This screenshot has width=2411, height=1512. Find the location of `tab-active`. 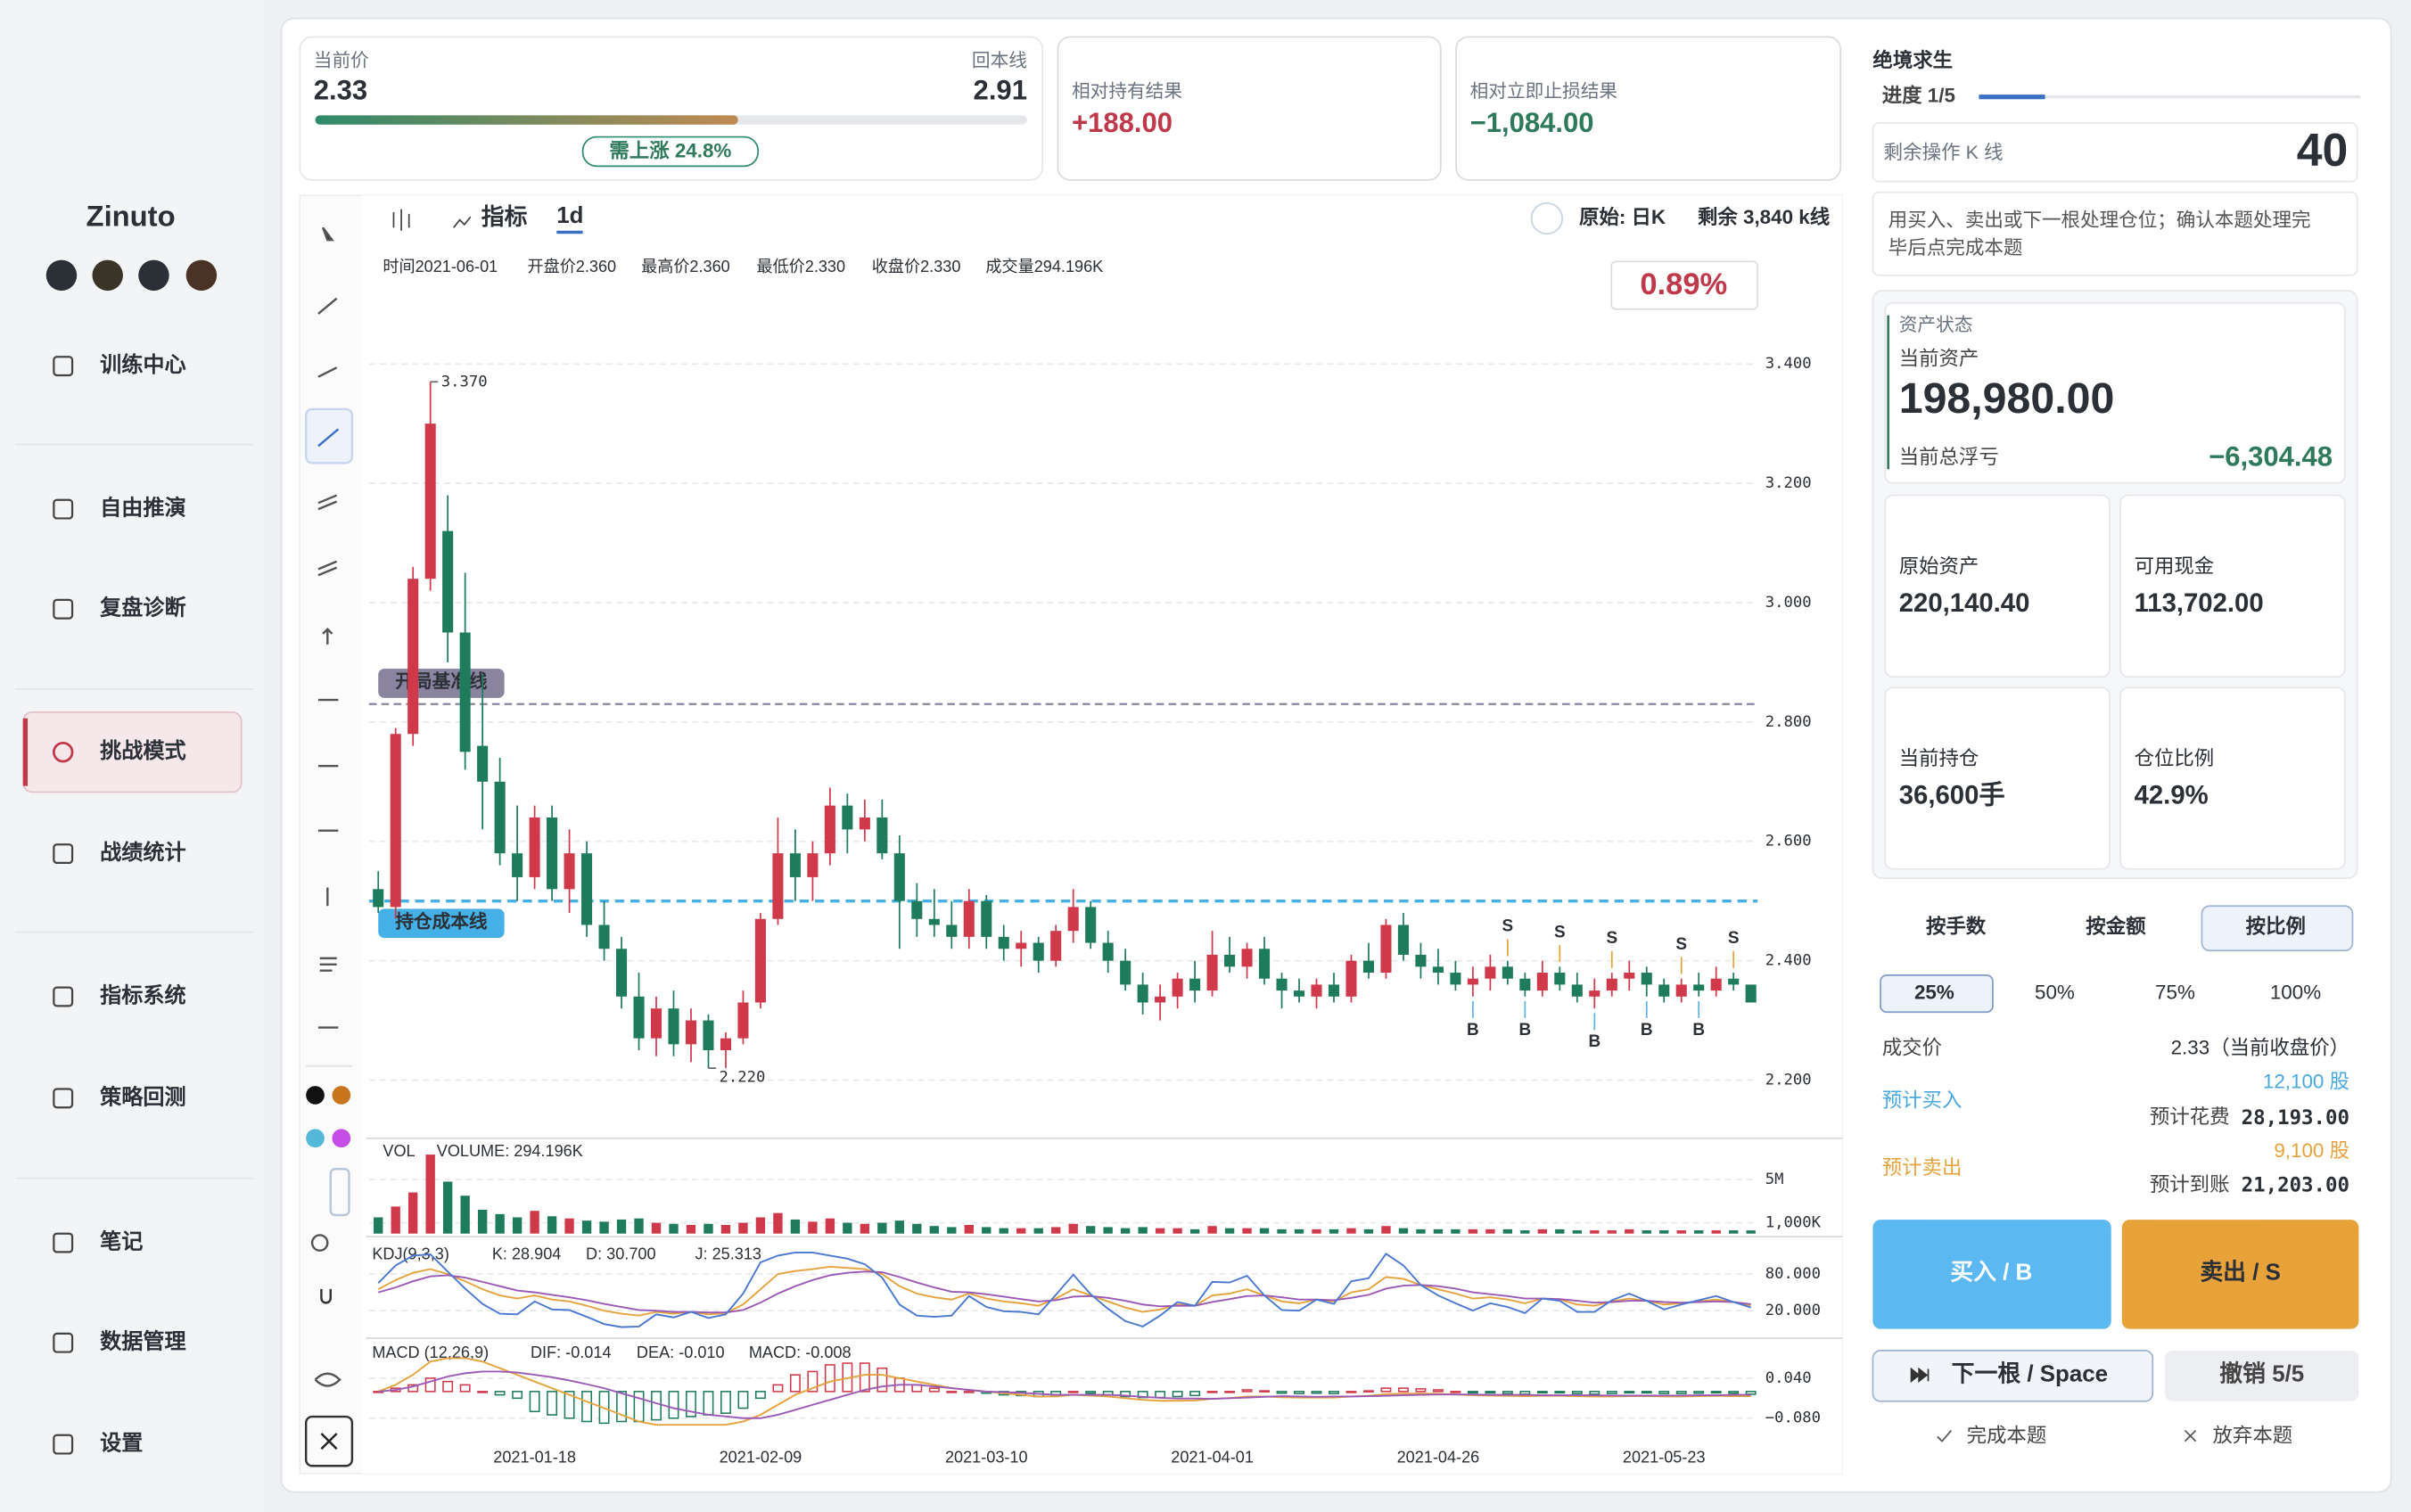

tab-active is located at coordinates (1937, 994).